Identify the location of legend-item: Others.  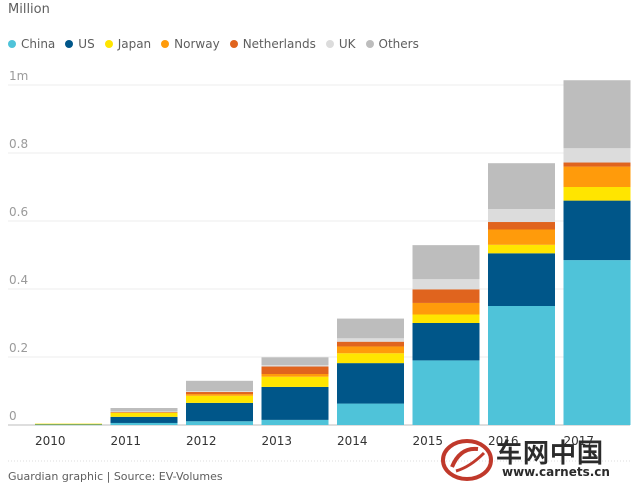
(392, 44).